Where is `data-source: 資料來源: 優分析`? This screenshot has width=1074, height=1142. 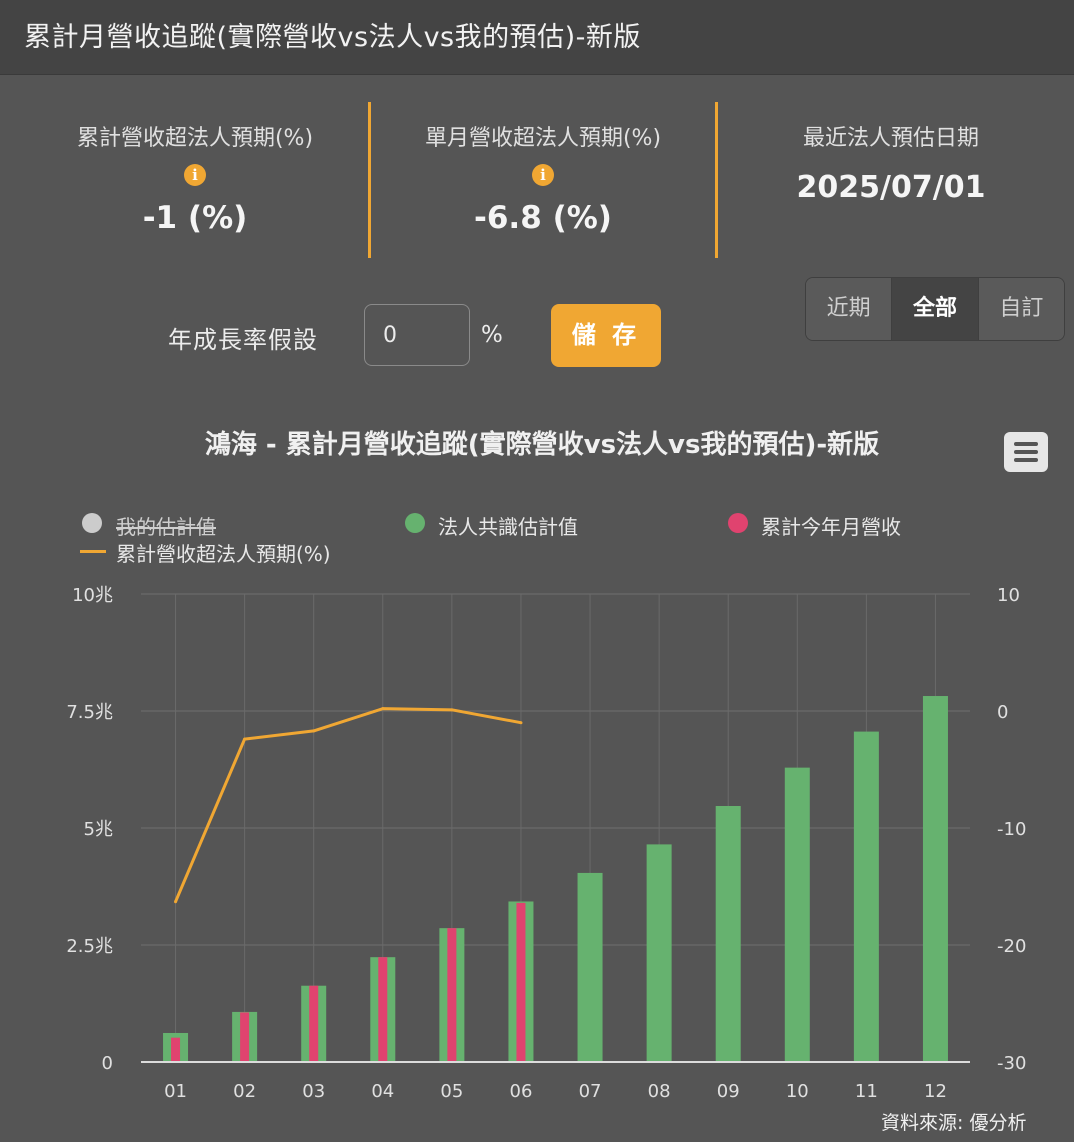
data-source: 資料來源: 優分析 is located at coordinates (954, 1123).